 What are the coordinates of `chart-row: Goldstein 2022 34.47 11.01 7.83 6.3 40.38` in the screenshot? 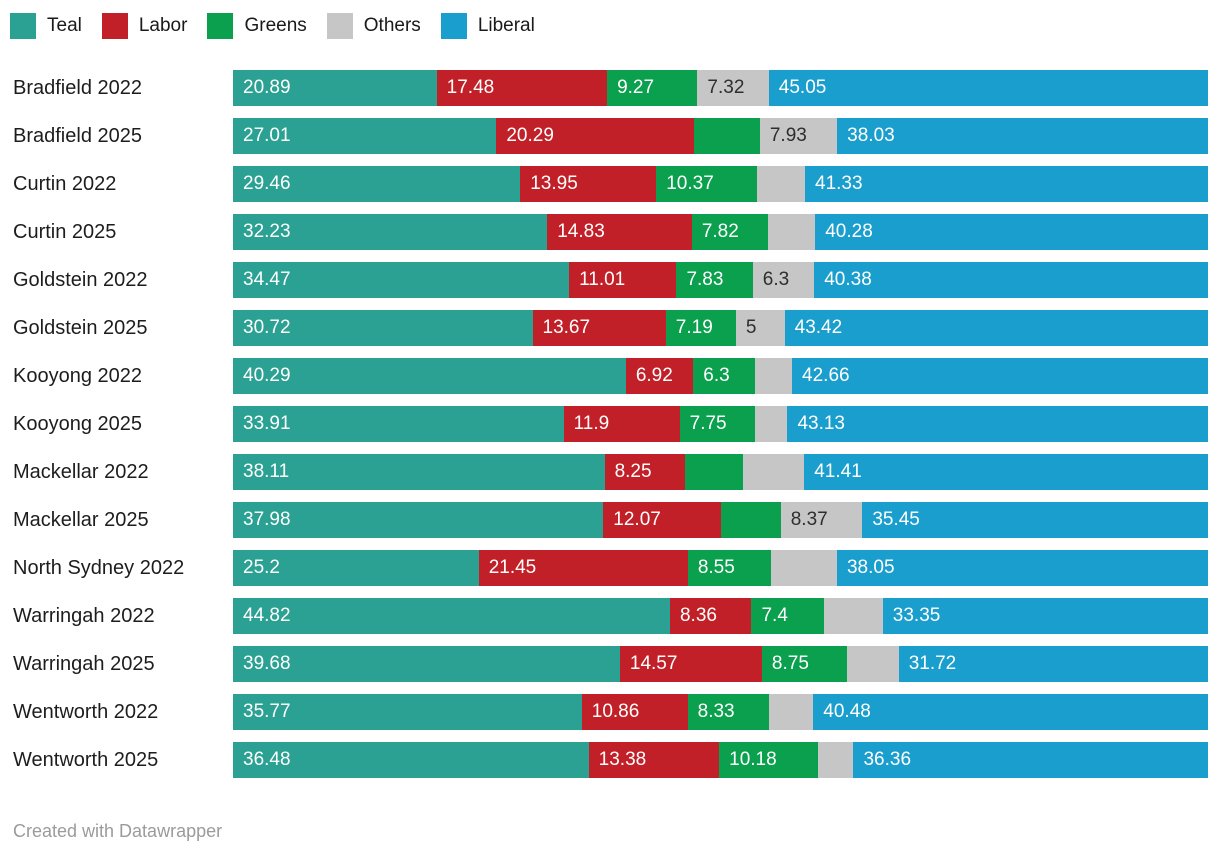 It's located at (610, 280).